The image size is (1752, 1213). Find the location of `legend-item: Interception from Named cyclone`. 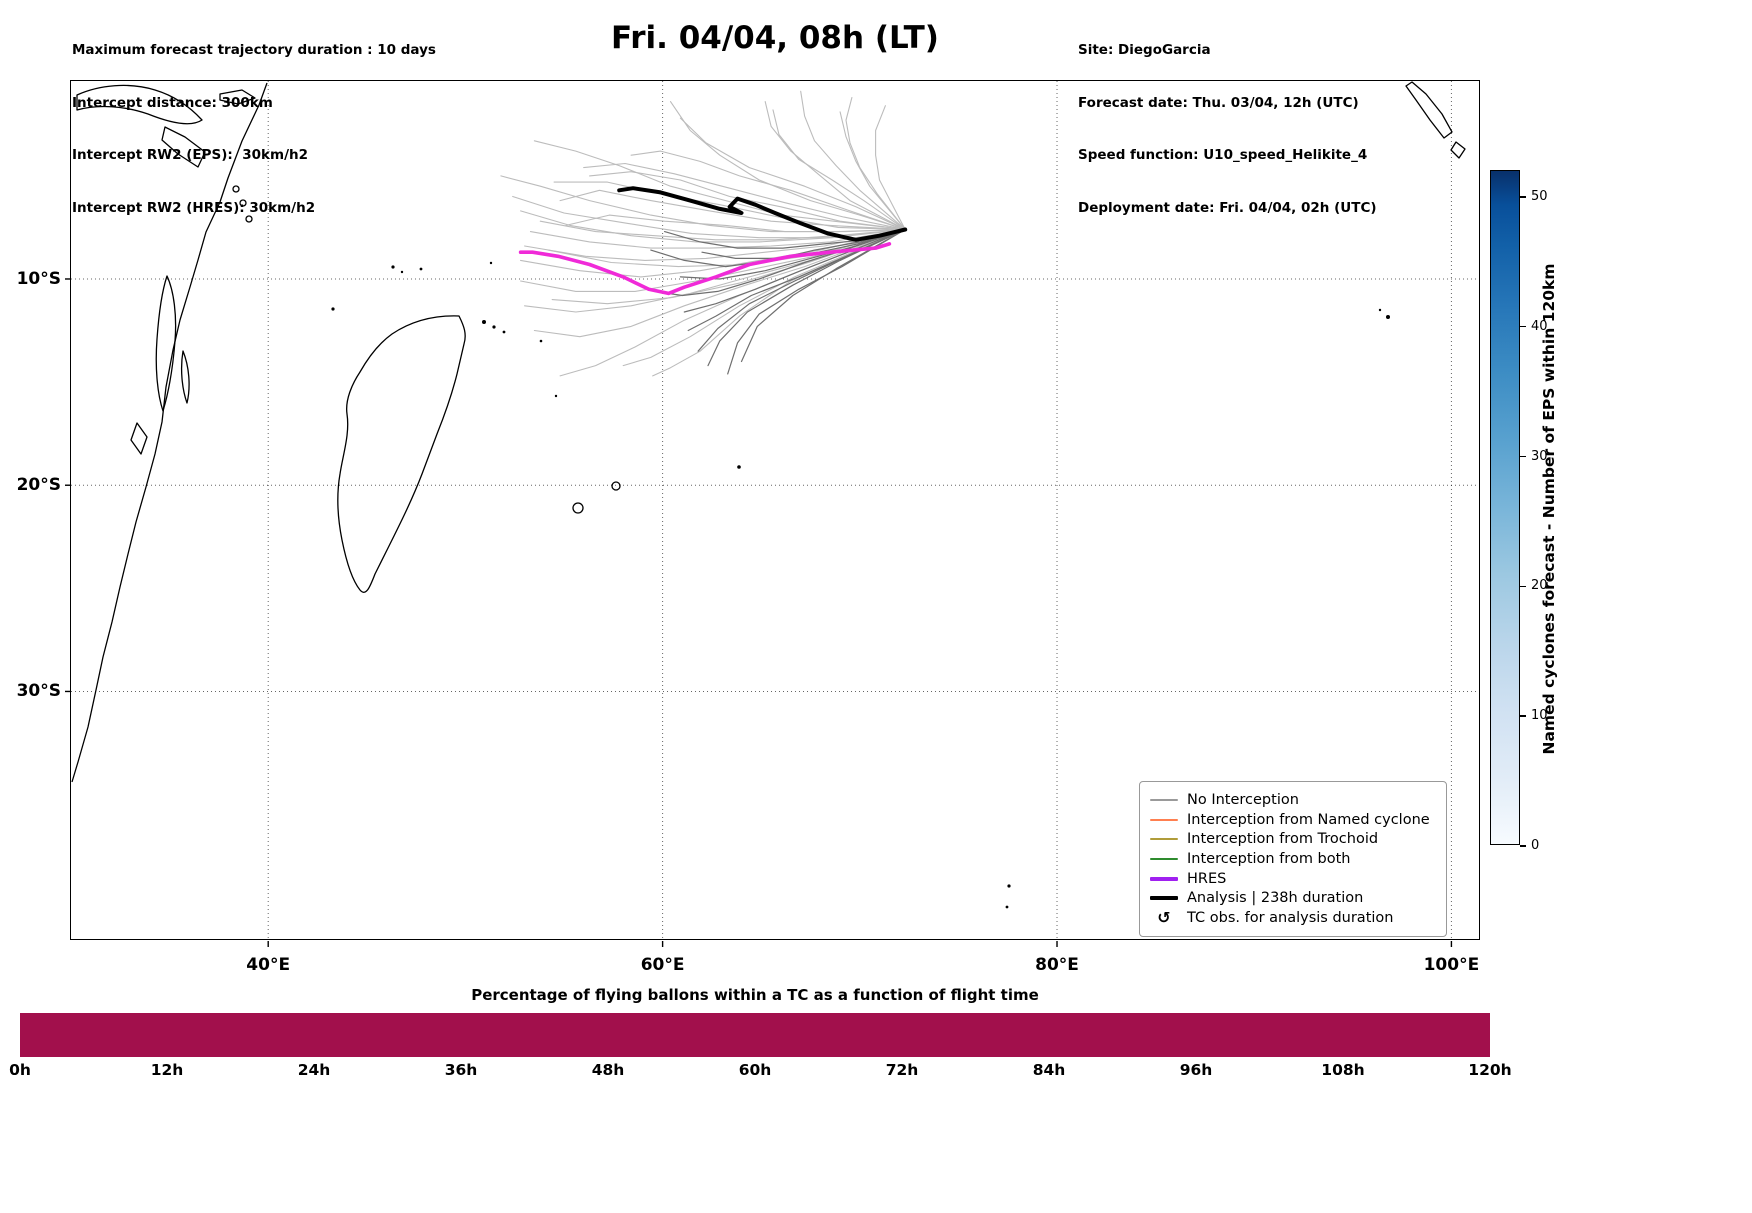

legend-item: Interception from Named cyclone is located at coordinates (1293, 820).